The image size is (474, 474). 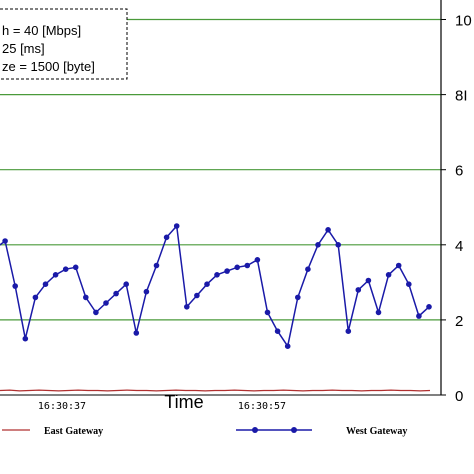 What do you see at coordinates (204, 431) in the screenshot?
I see `legend: East Gateway West Gateway` at bounding box center [204, 431].